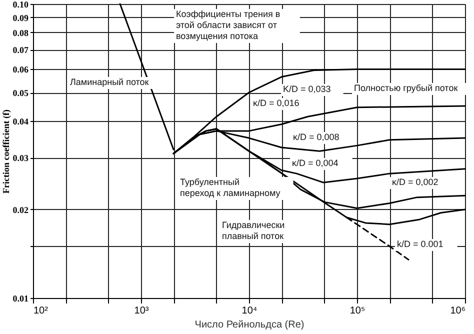  Describe the element at coordinates (249, 325) in the screenshot. I see `x-axis-title: Число Рейнольдса (Re)` at that location.